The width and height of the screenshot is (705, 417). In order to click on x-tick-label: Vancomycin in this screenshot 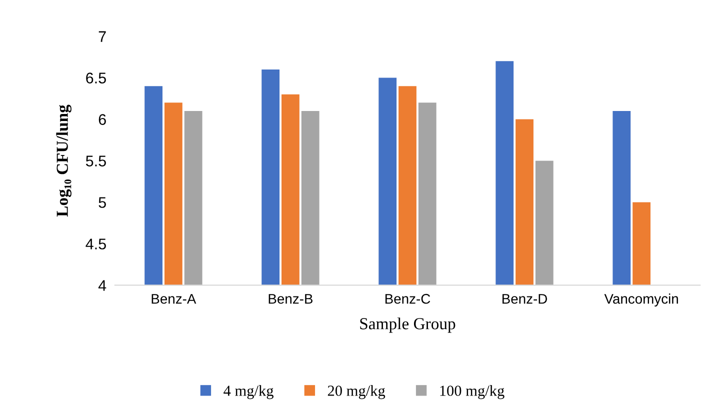, I will do `click(641, 300)`.